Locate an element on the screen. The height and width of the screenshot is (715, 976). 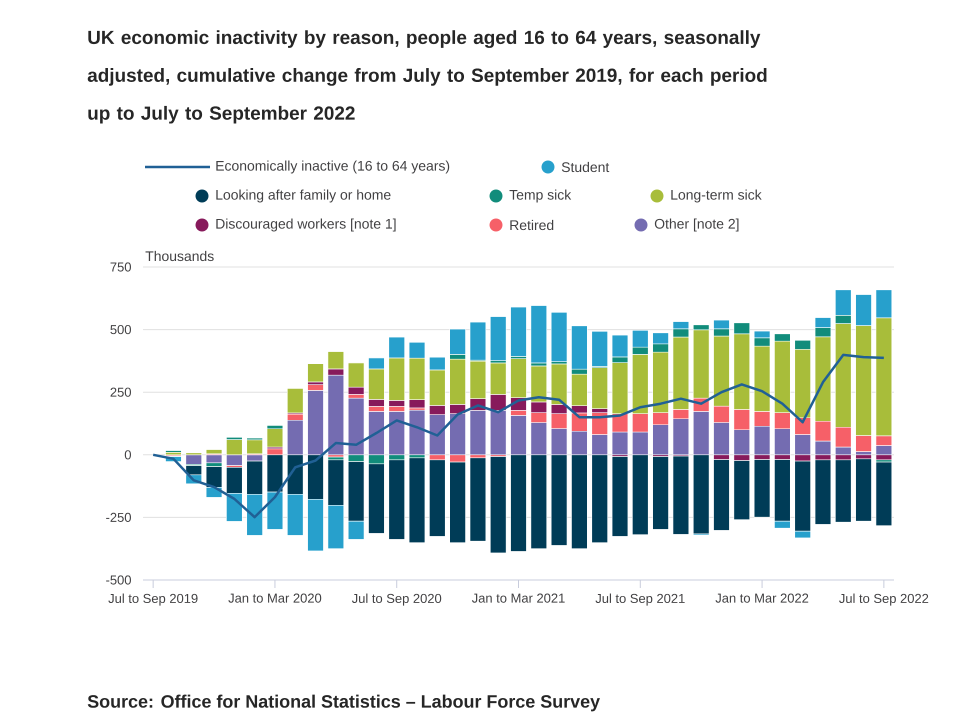
x-tick-label: Jan to Mar 2020 is located at coordinates (275, 598).